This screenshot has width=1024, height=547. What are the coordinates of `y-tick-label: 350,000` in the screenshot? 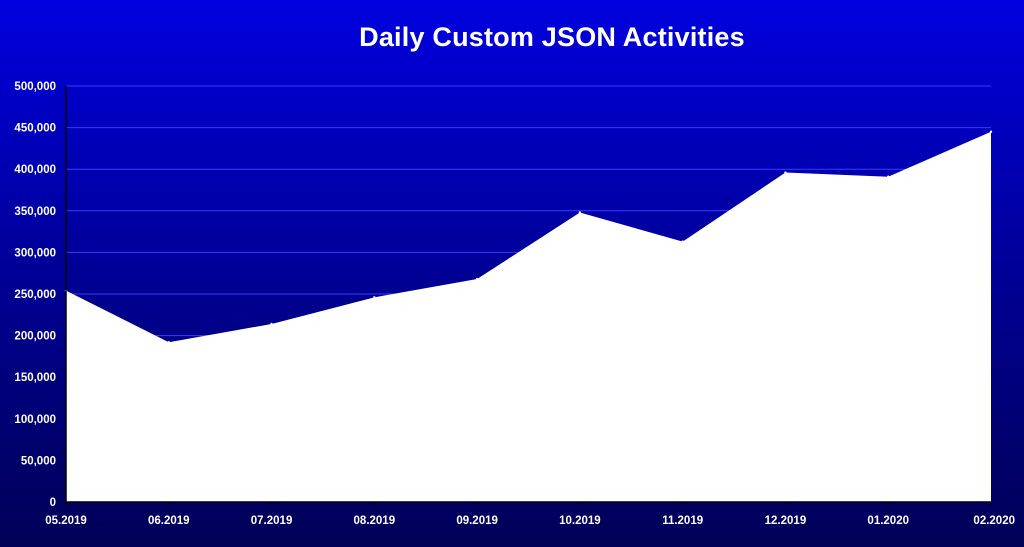 It's located at (35, 212).